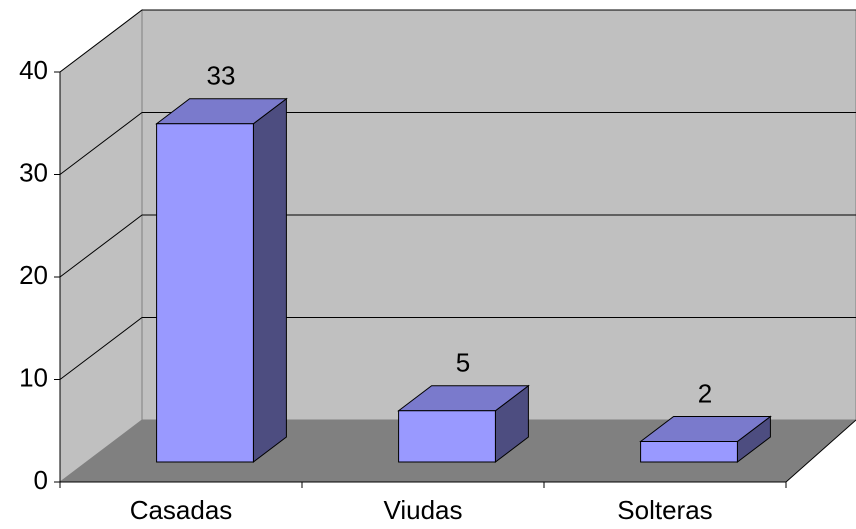  What do you see at coordinates (422, 510) in the screenshot?
I see `x-tick-label: Viudas` at bounding box center [422, 510].